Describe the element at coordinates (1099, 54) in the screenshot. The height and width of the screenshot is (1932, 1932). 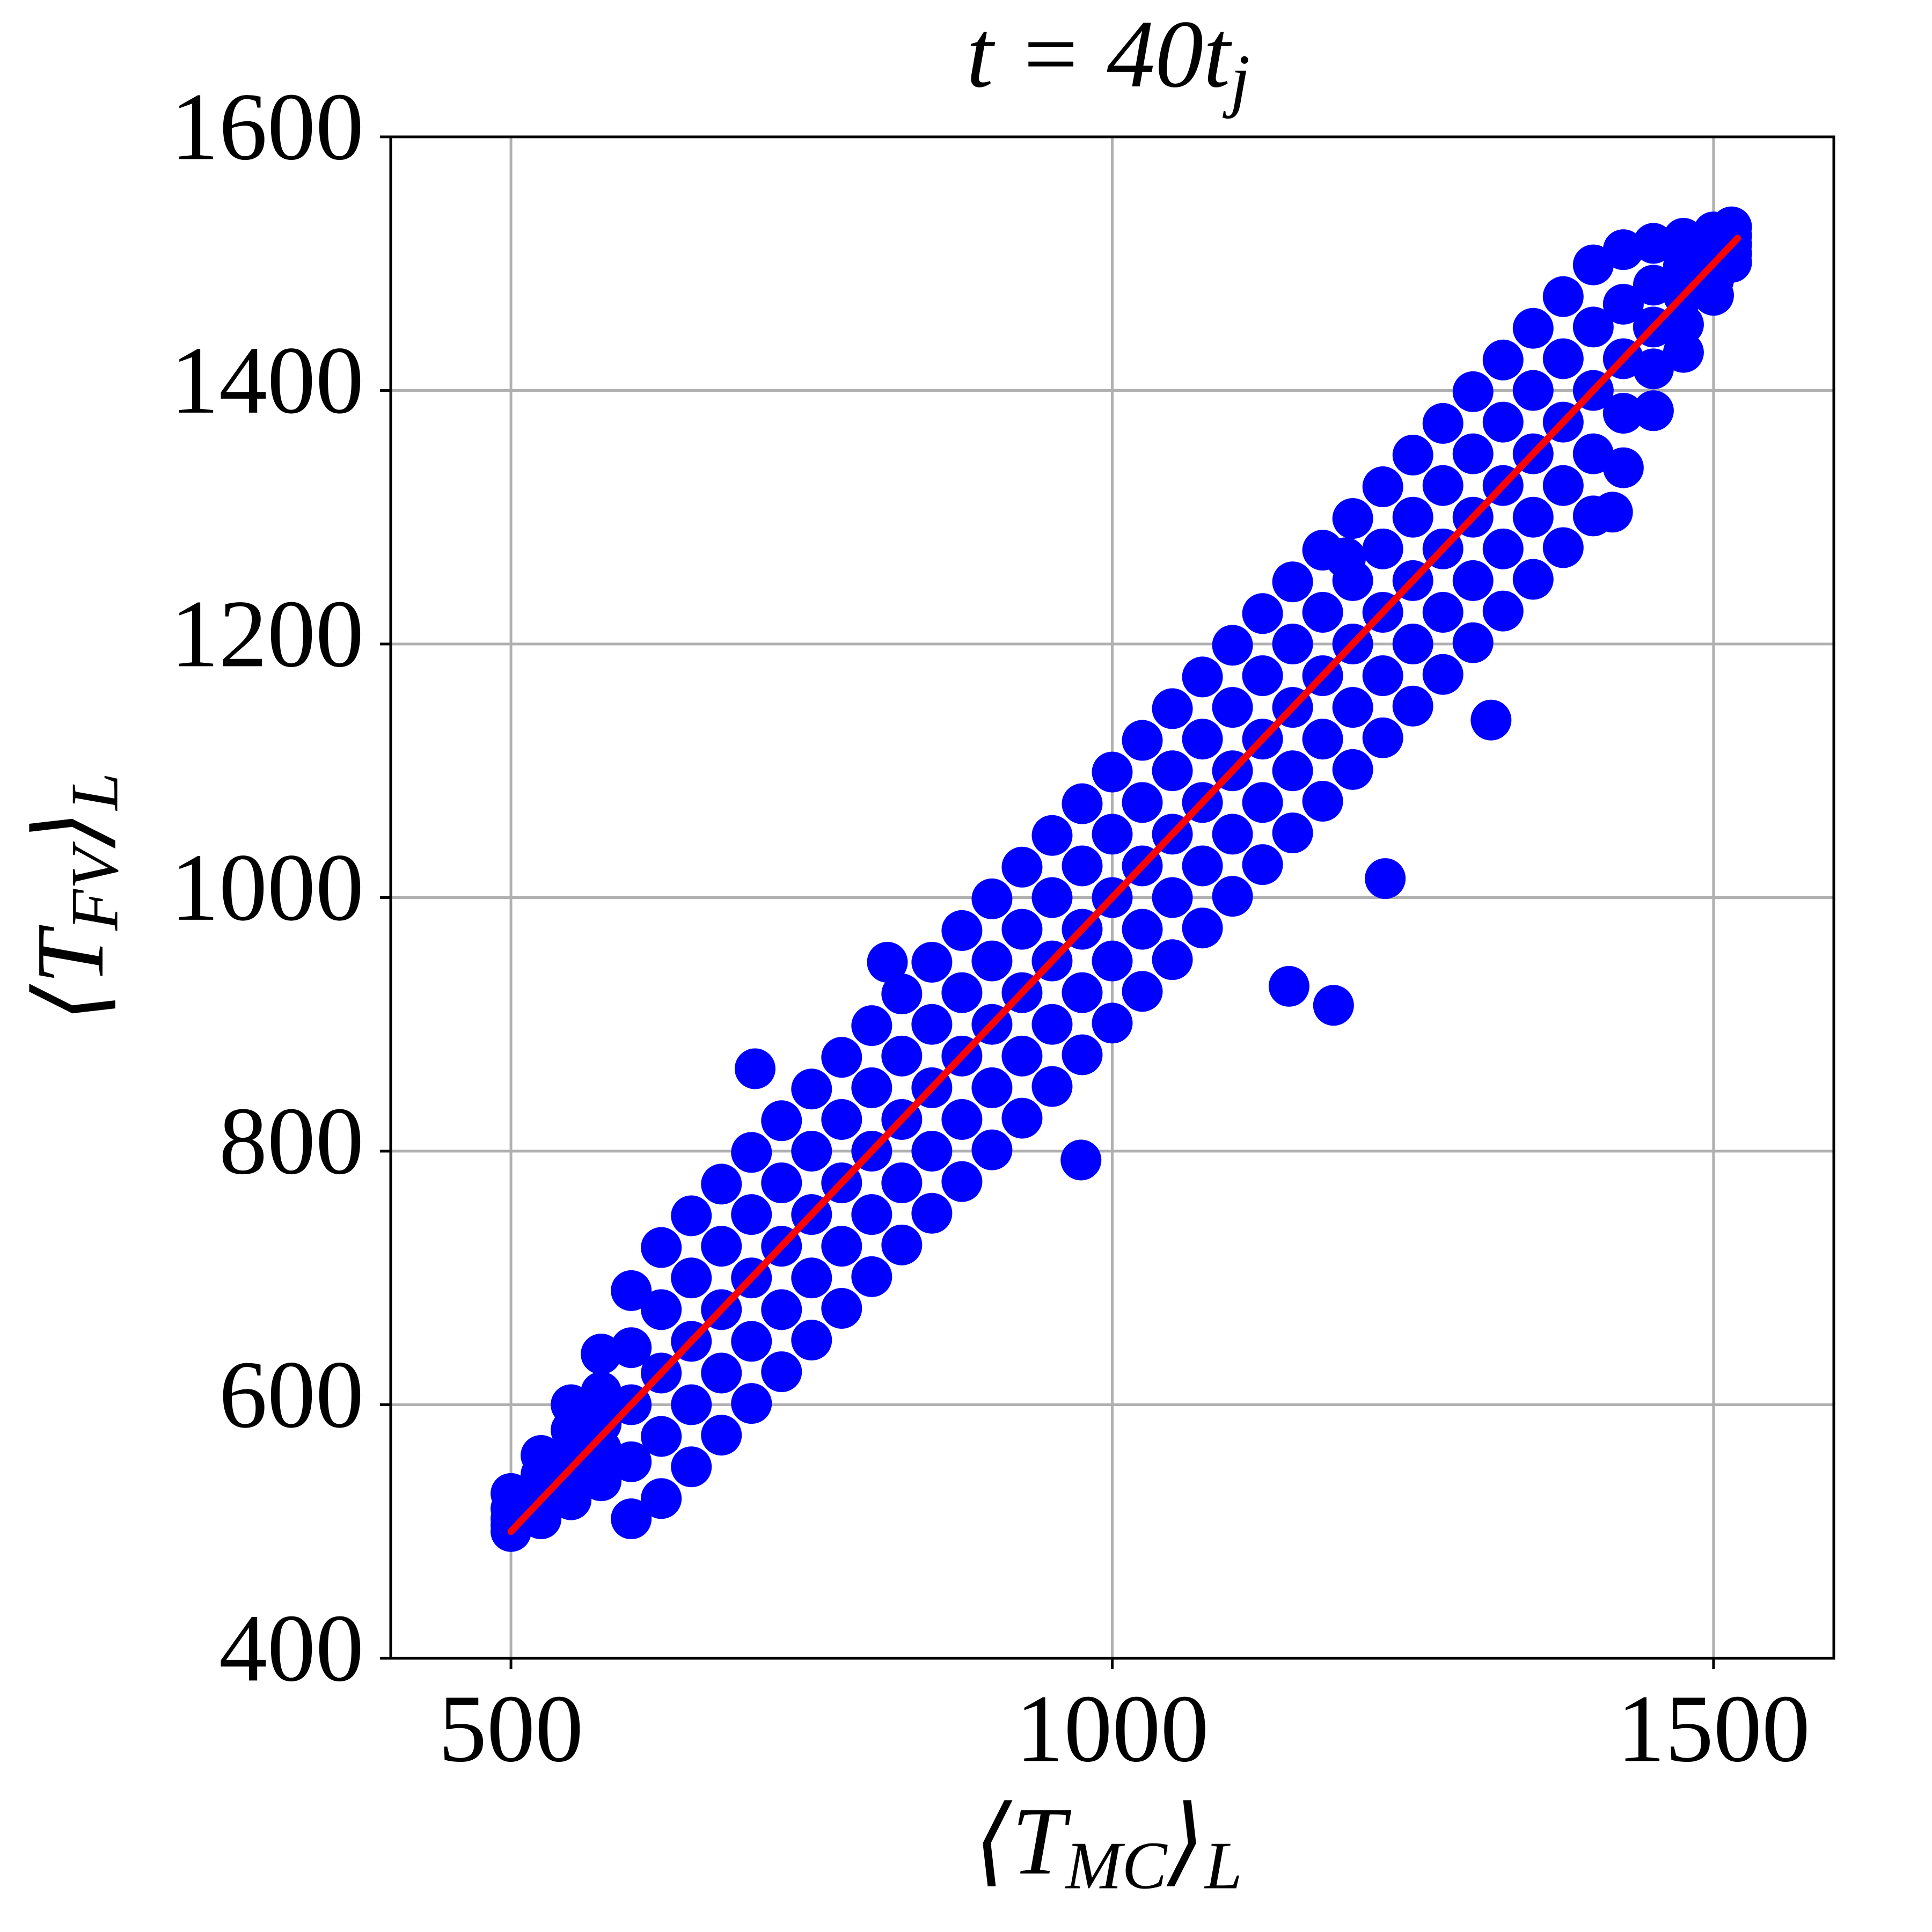
I see `chart-title-part: t = 40t` at that location.